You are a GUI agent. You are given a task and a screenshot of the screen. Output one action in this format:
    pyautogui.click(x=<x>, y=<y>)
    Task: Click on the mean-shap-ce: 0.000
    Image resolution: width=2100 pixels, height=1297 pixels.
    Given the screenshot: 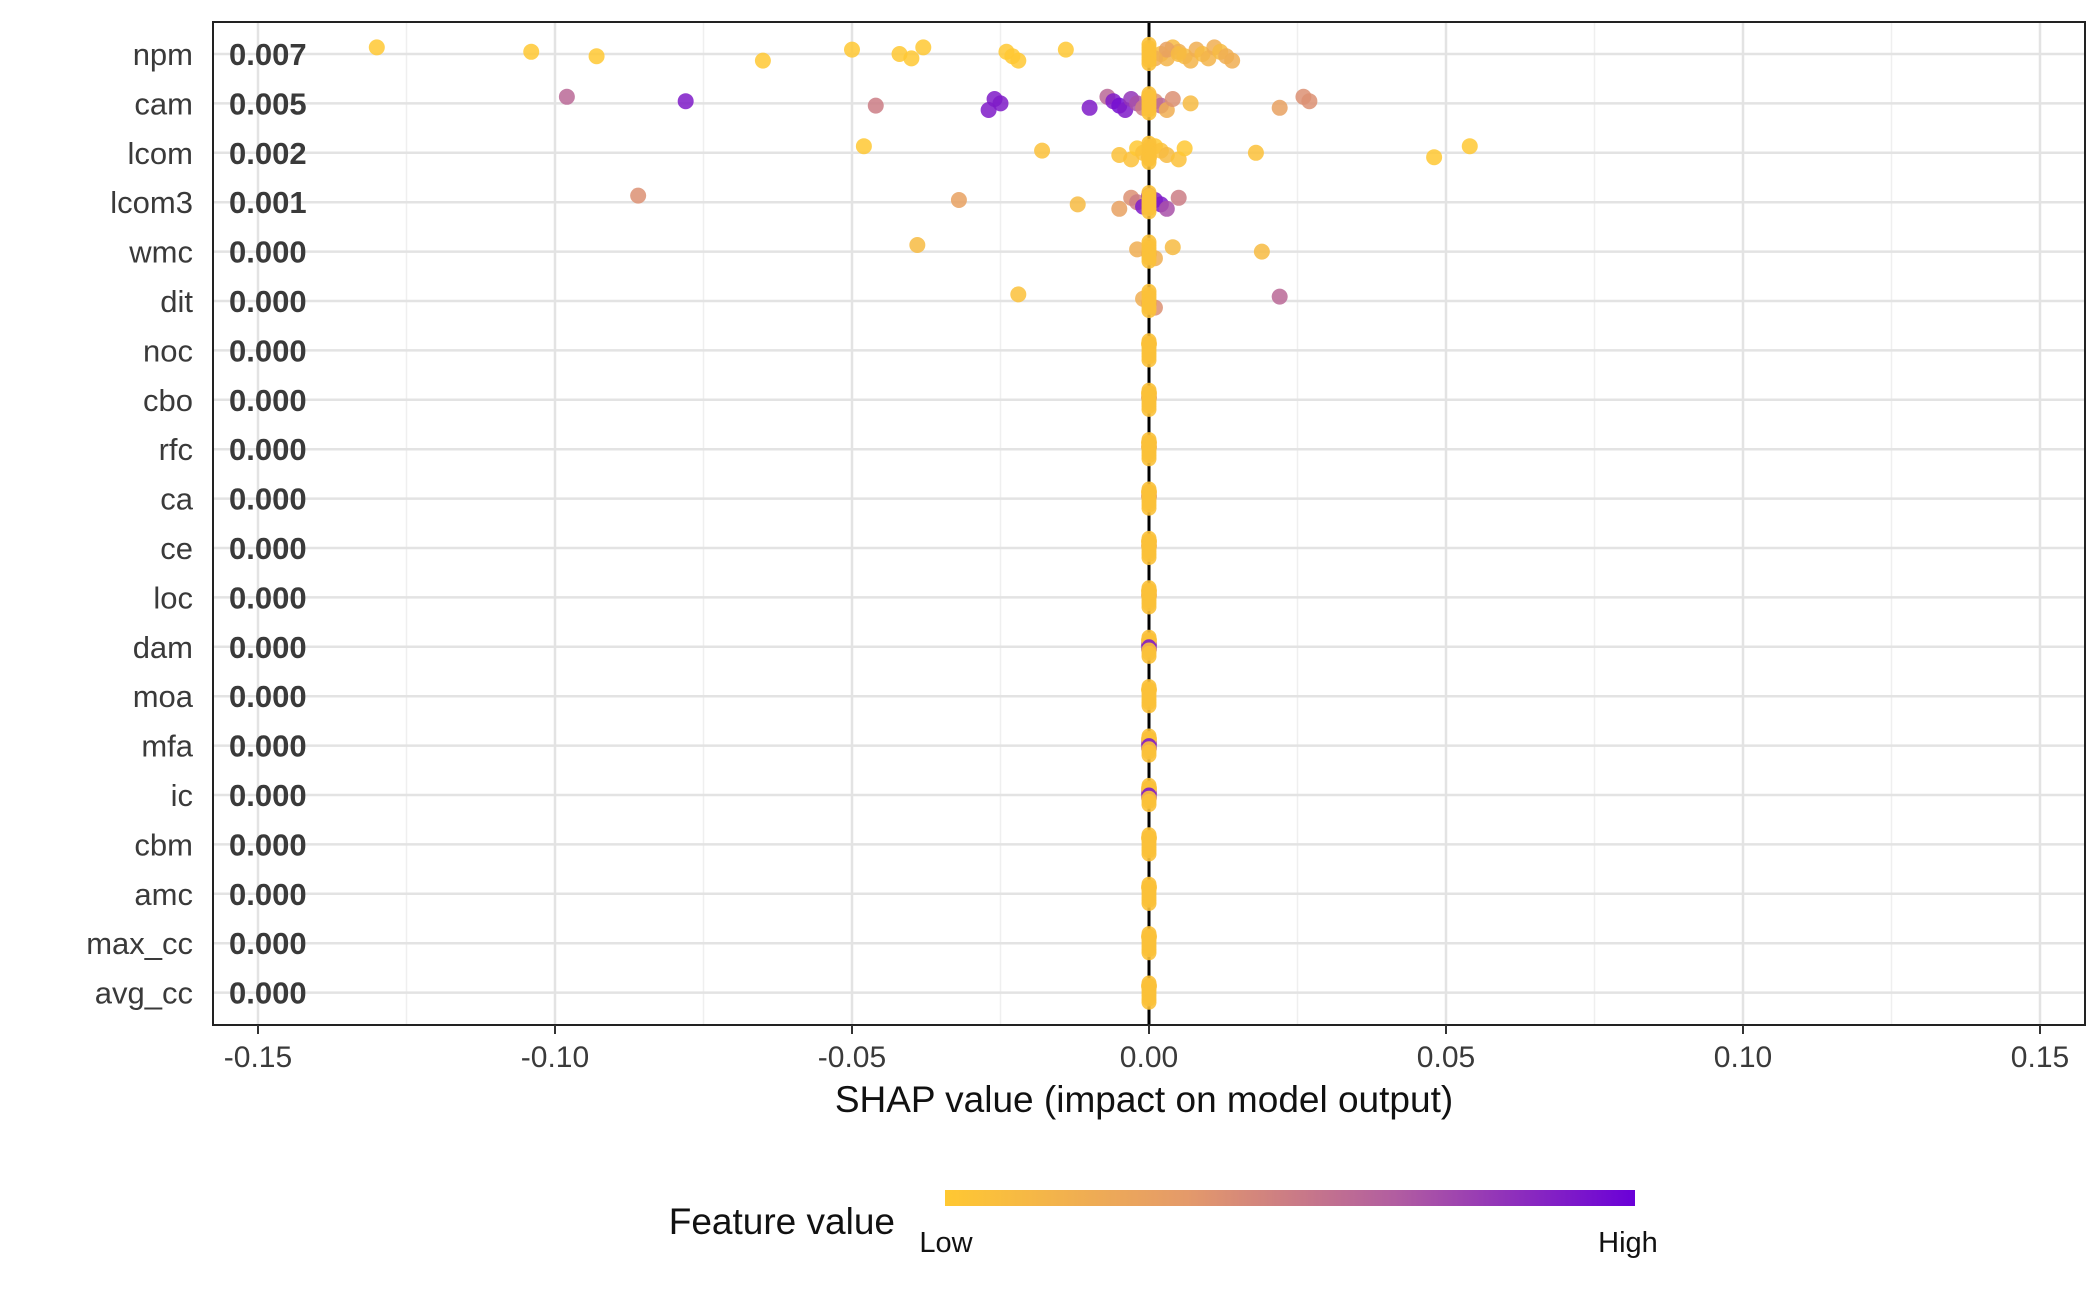 What is the action you would take?
    pyautogui.click(x=268, y=548)
    